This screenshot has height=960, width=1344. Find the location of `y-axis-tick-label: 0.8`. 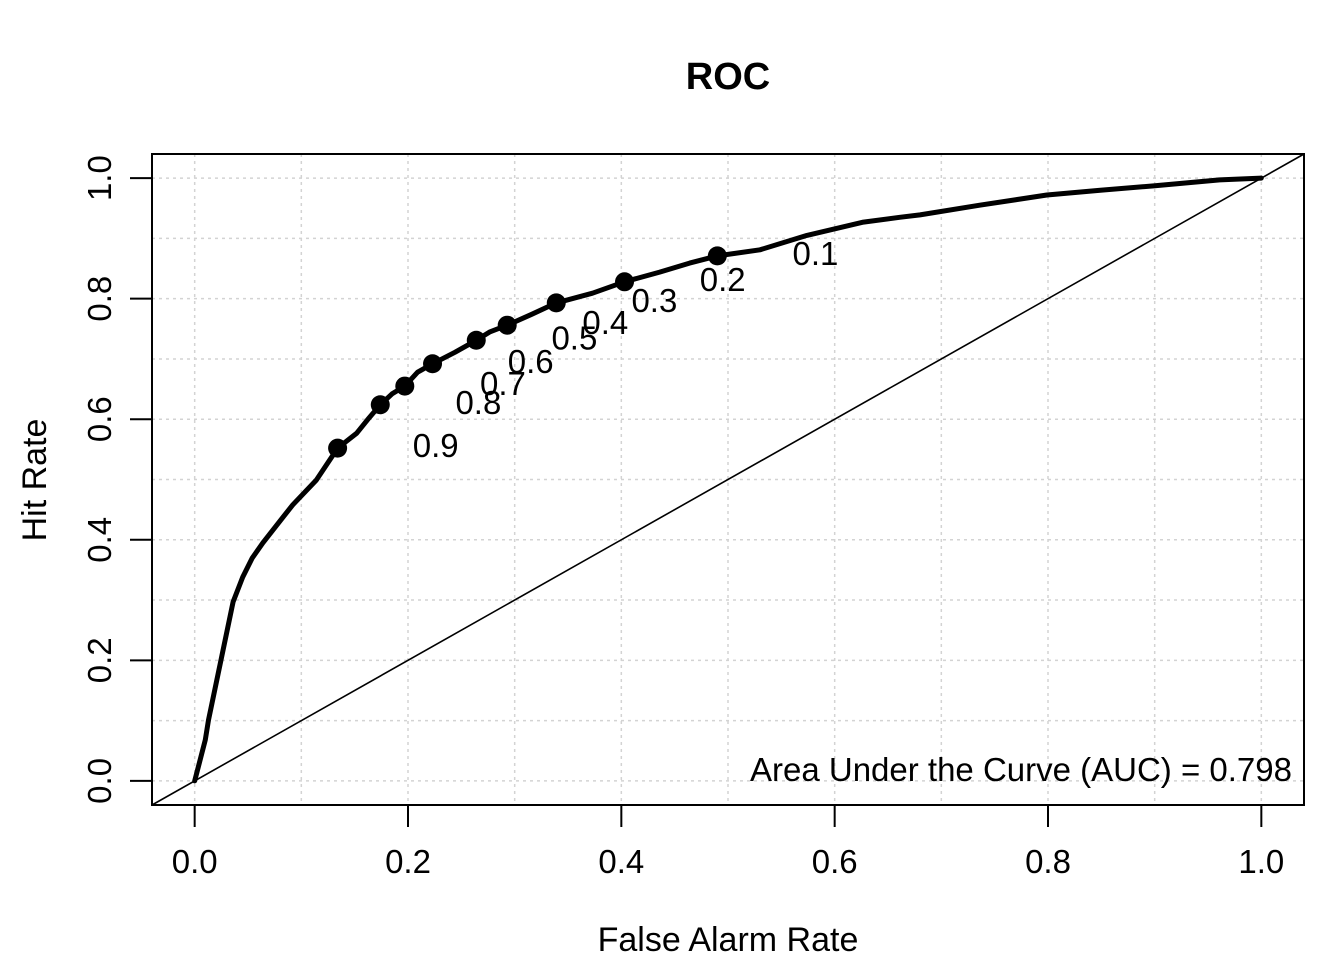

y-axis-tick-label: 0.8 is located at coordinates (99, 299).